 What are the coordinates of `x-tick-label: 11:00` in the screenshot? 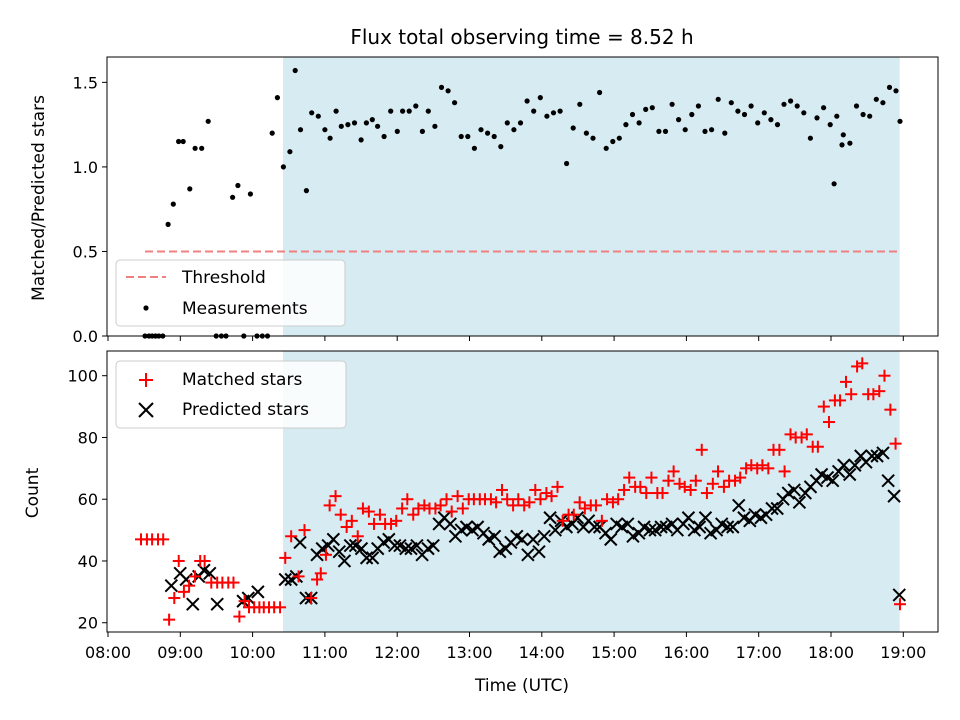 It's located at (325, 652).